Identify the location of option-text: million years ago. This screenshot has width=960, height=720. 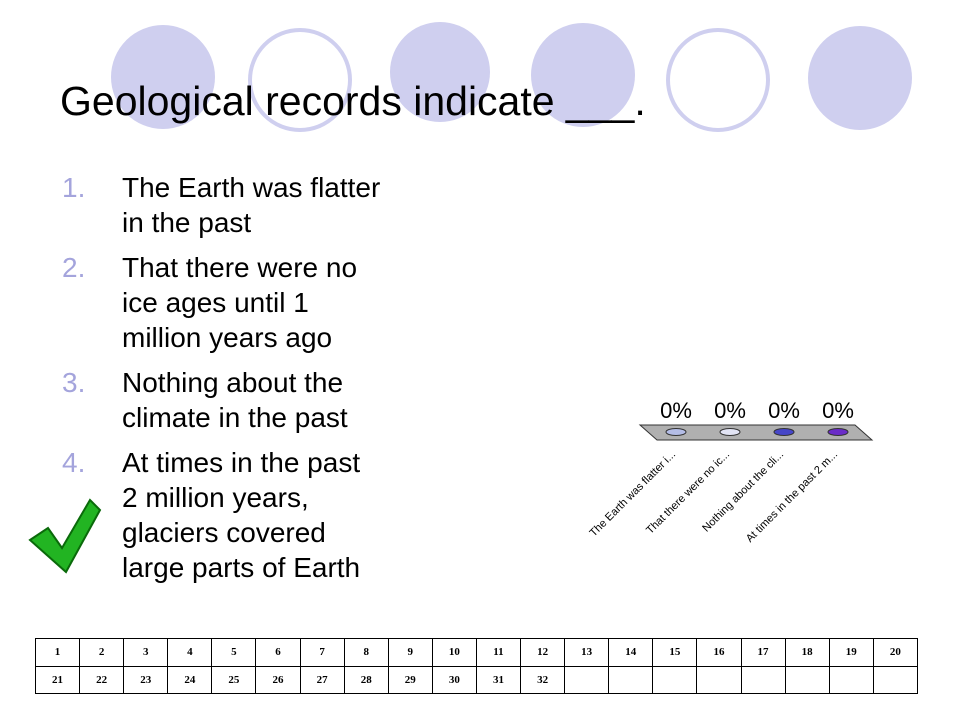
(227, 337).